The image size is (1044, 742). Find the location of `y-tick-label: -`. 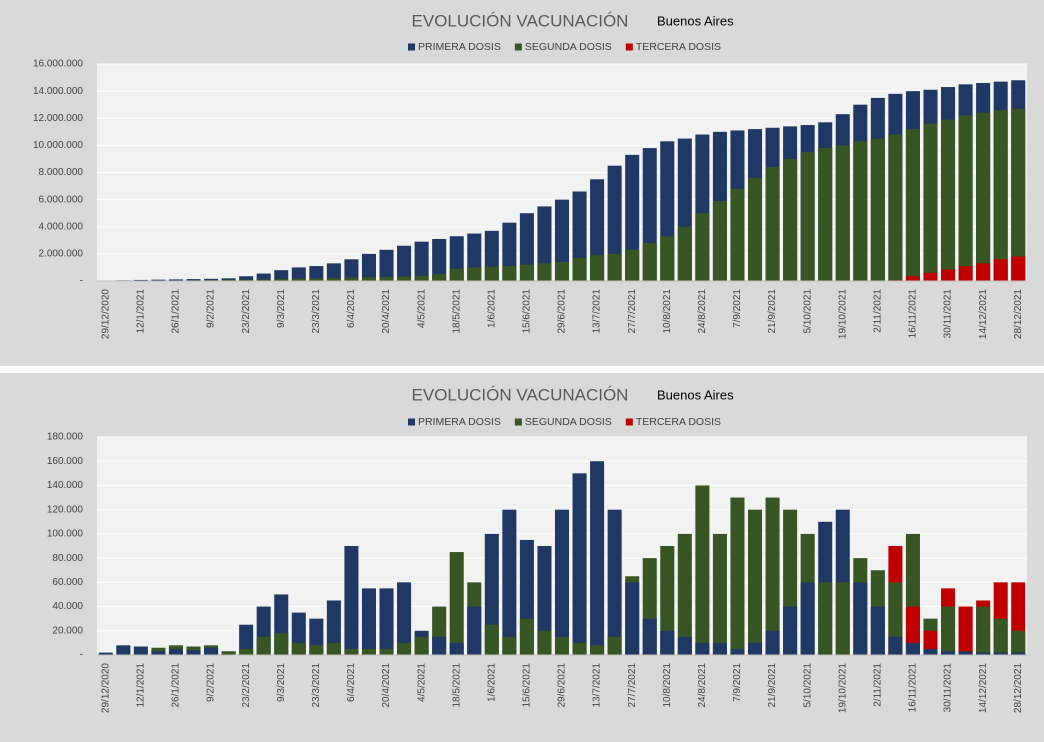

y-tick-label: - is located at coordinates (81, 281).